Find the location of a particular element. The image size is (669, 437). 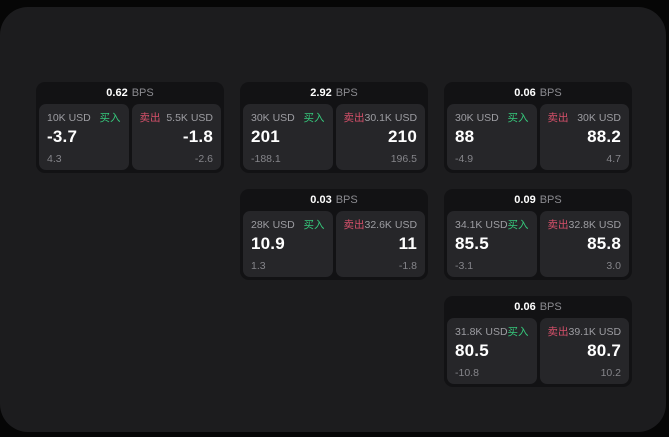

card-header: 0.62 BPS is located at coordinates (130, 93).